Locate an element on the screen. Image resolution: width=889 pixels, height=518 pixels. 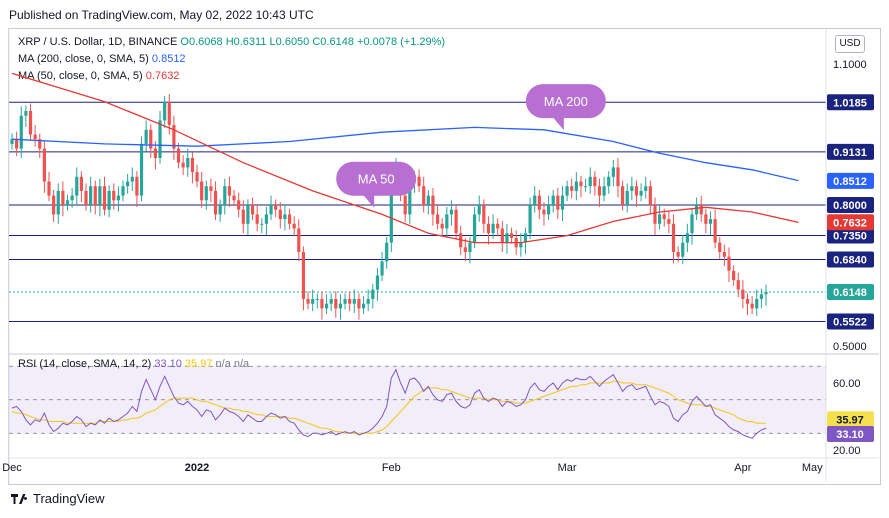
level-label-0.5522-bg is located at coordinates (850, 321).